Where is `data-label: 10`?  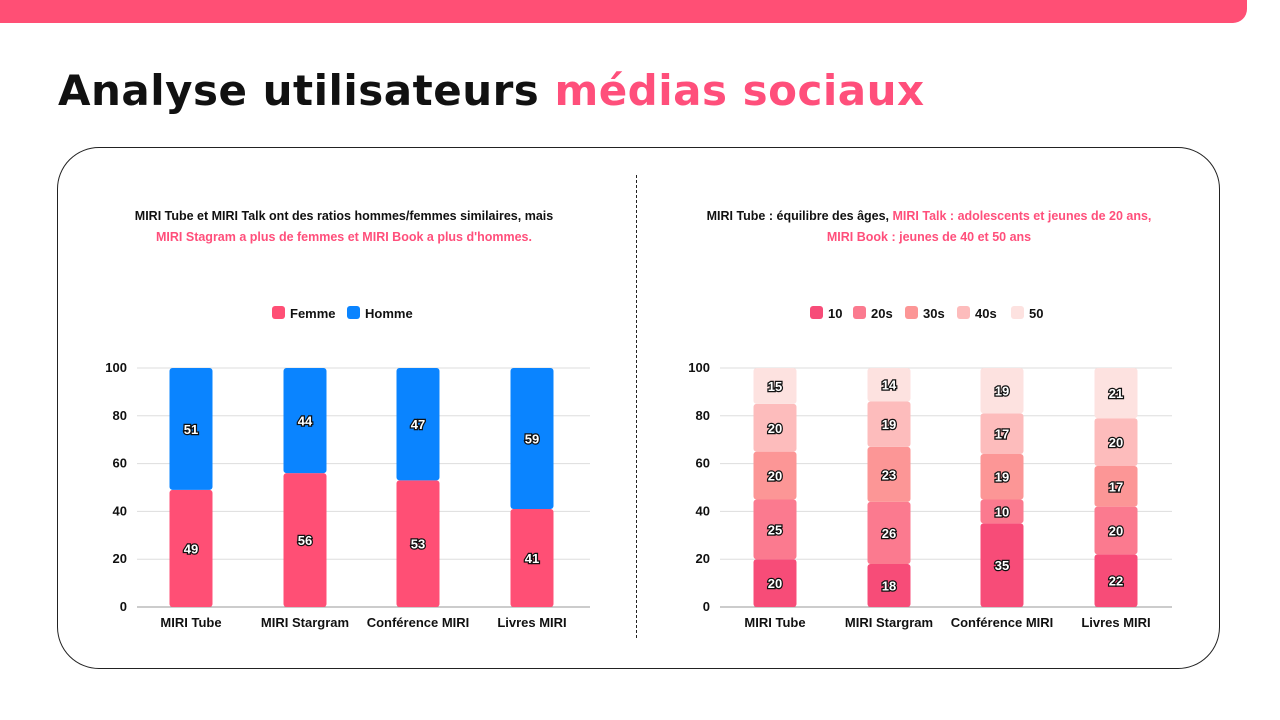
data-label: 10 is located at coordinates (1002, 511).